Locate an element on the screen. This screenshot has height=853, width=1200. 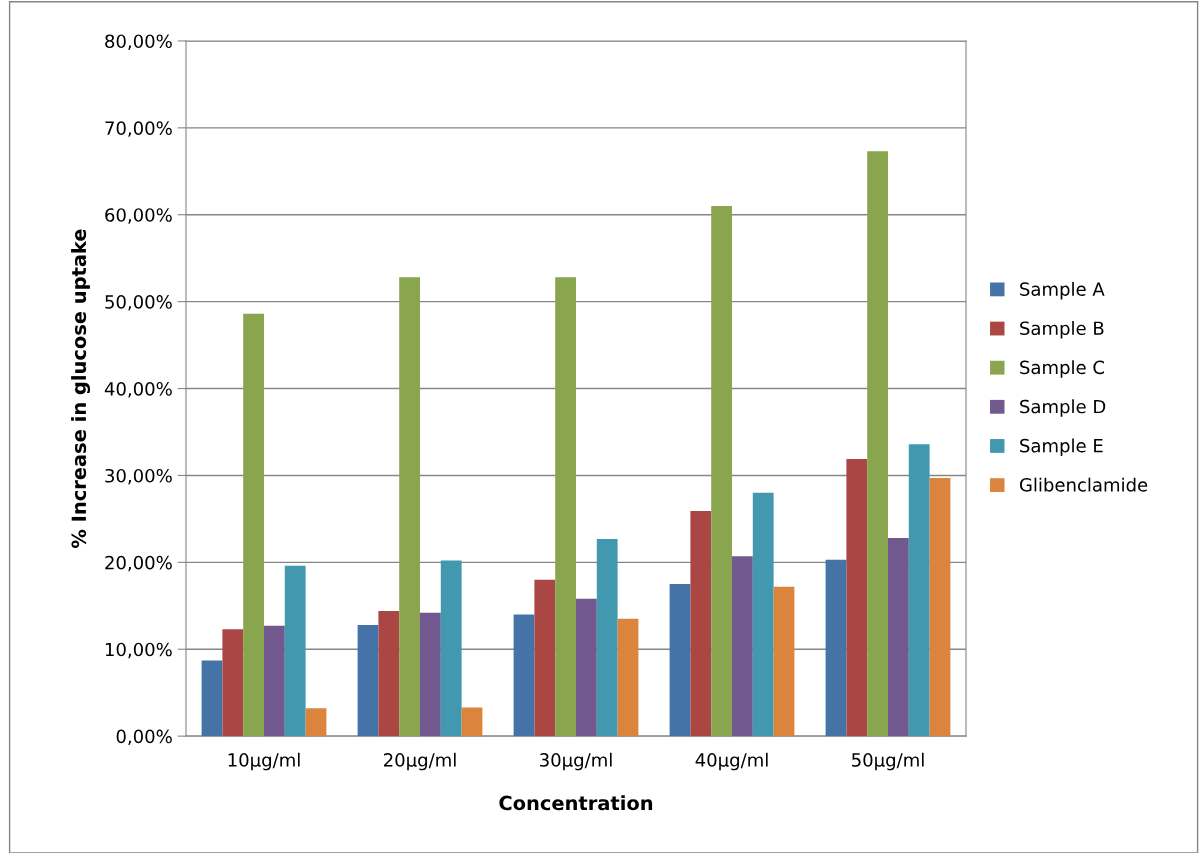
y-tick-label: 50,00% is located at coordinates (138, 303).